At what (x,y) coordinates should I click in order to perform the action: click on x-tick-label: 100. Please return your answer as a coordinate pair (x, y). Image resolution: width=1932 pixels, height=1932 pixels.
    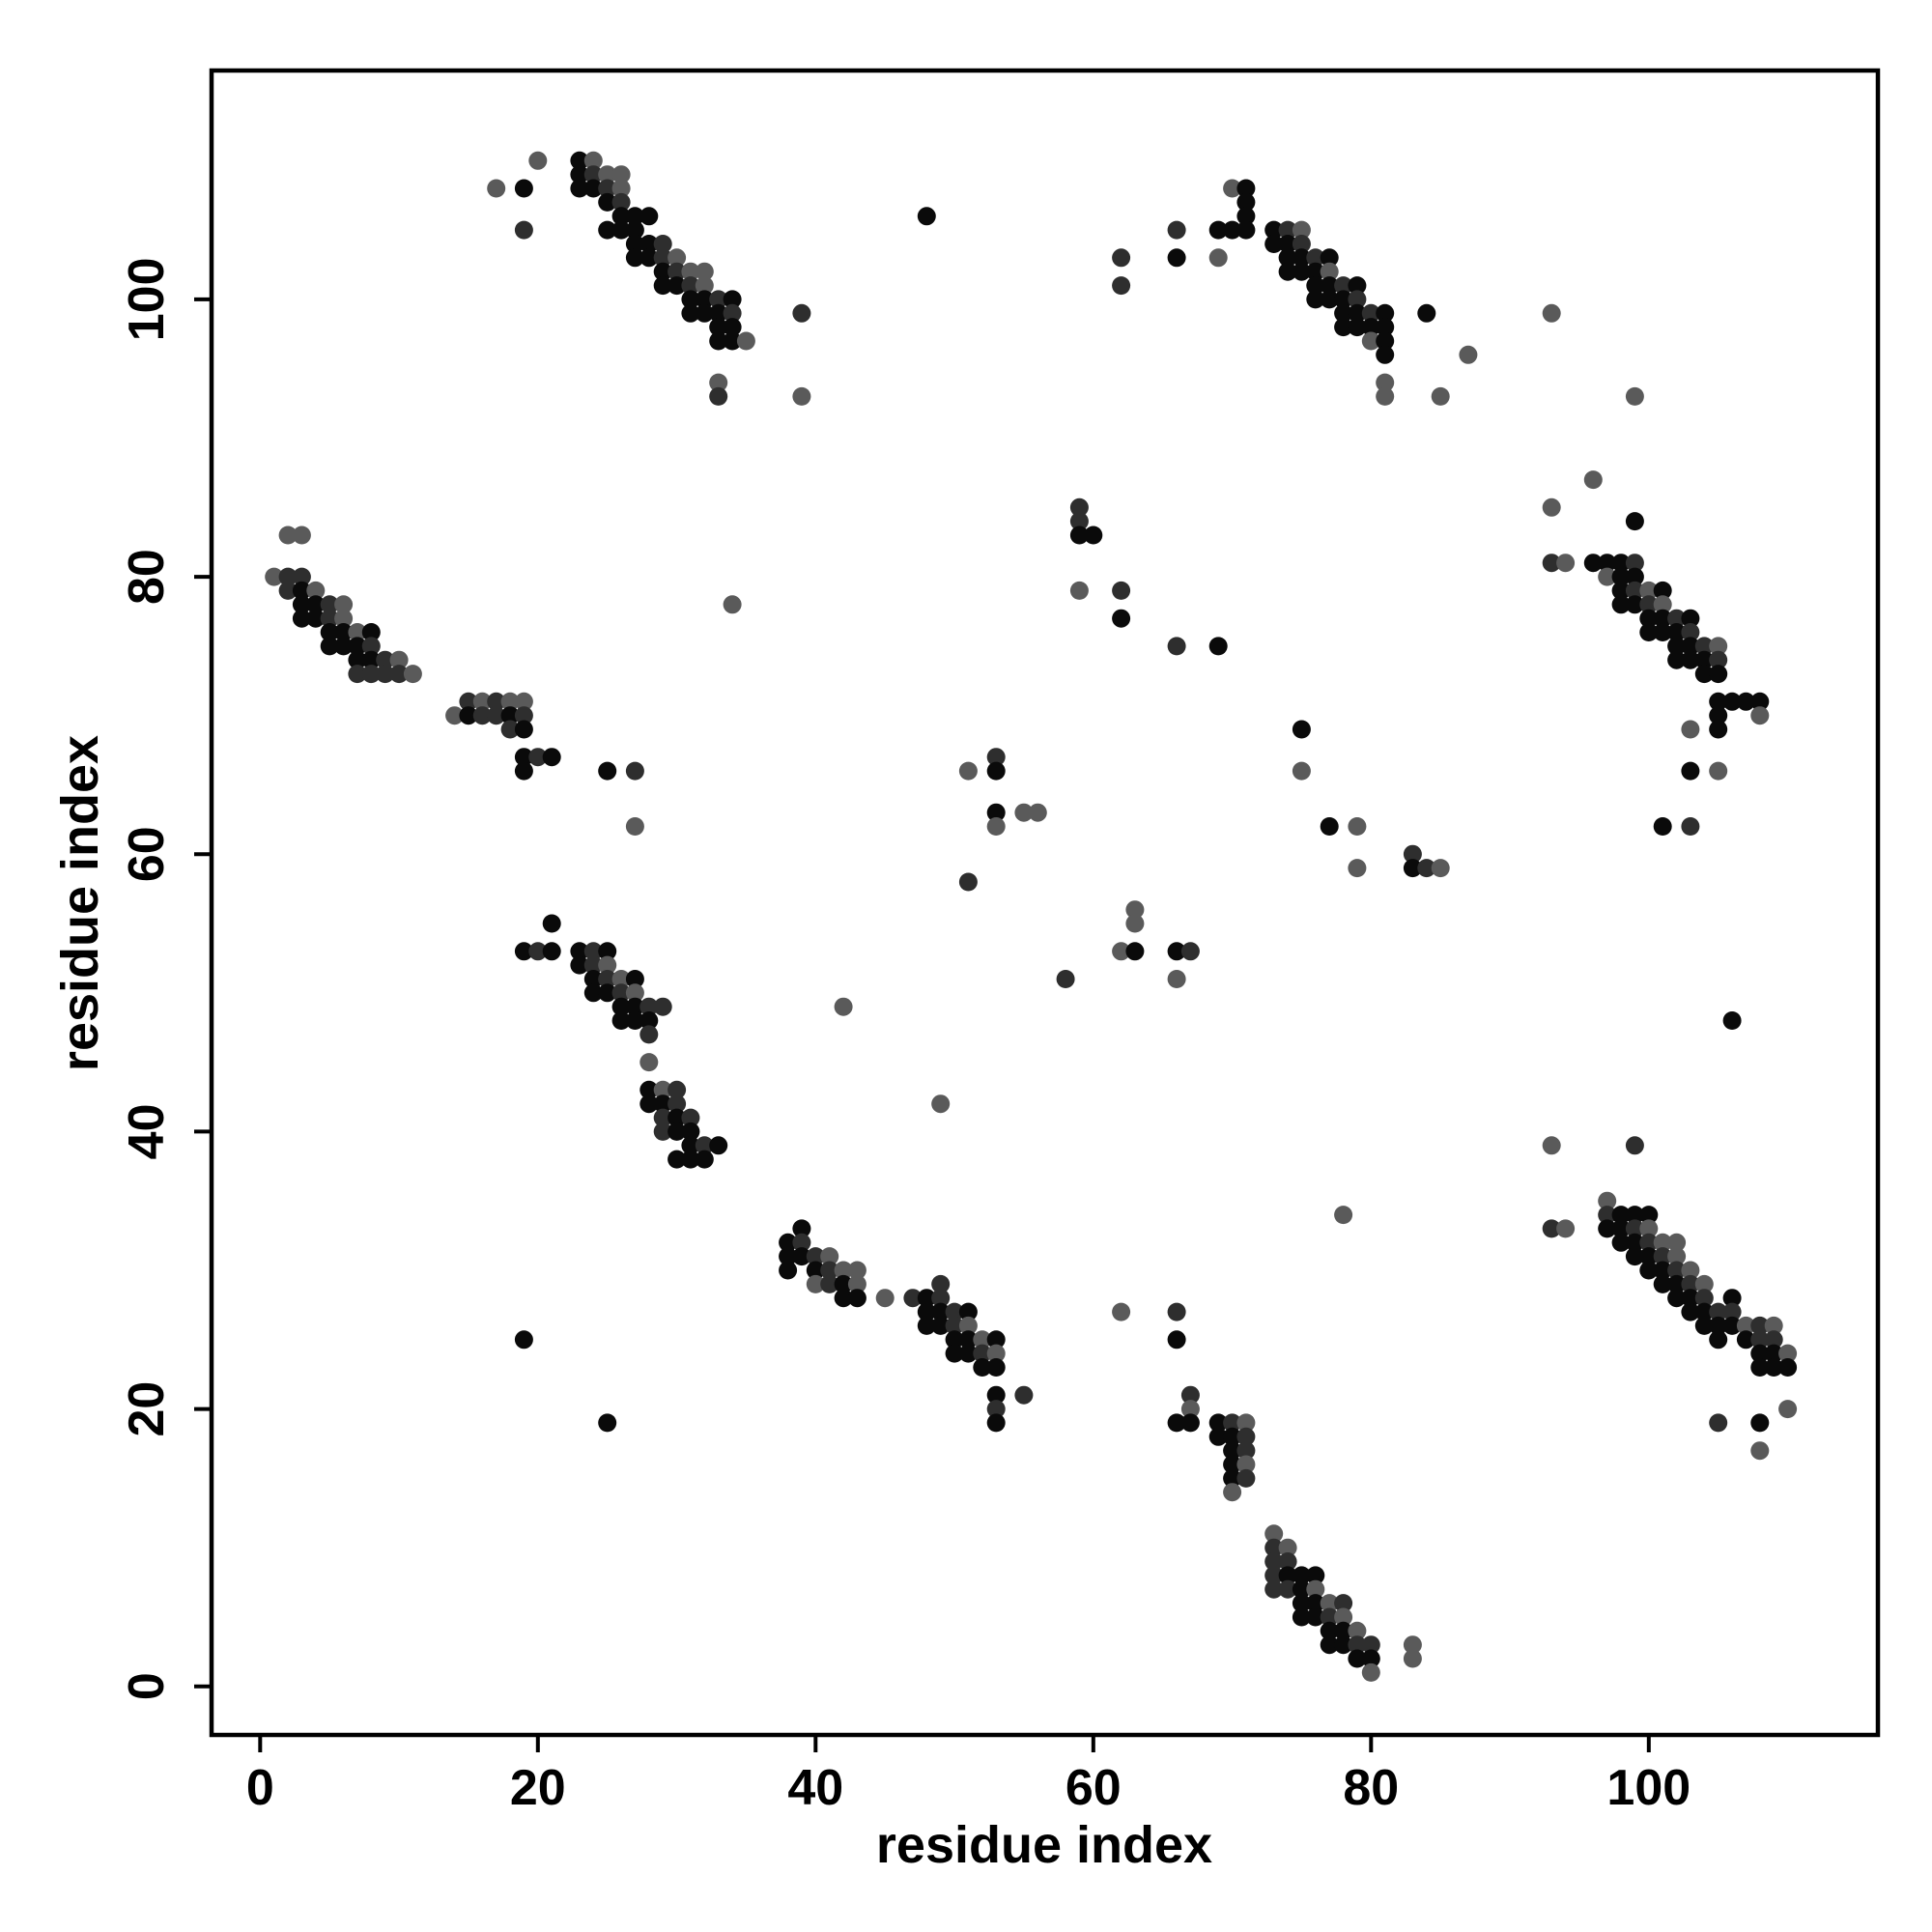
    Looking at the image, I should click on (1648, 1788).